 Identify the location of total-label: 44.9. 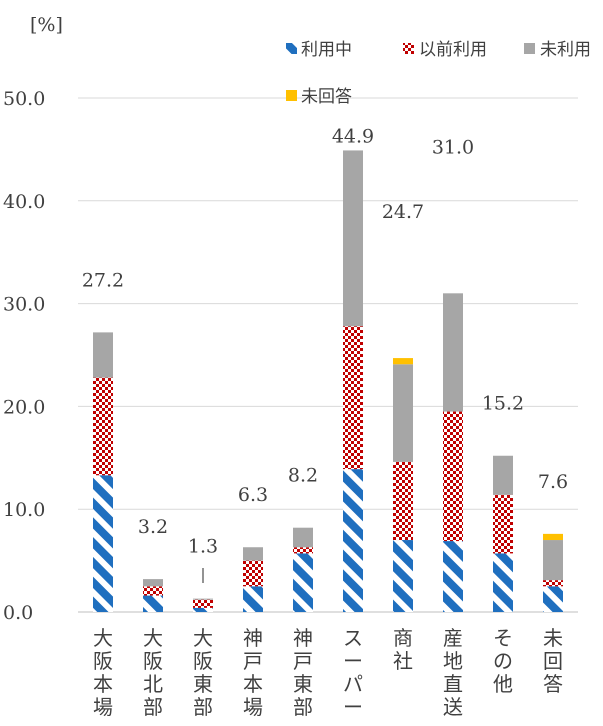
(353, 136).